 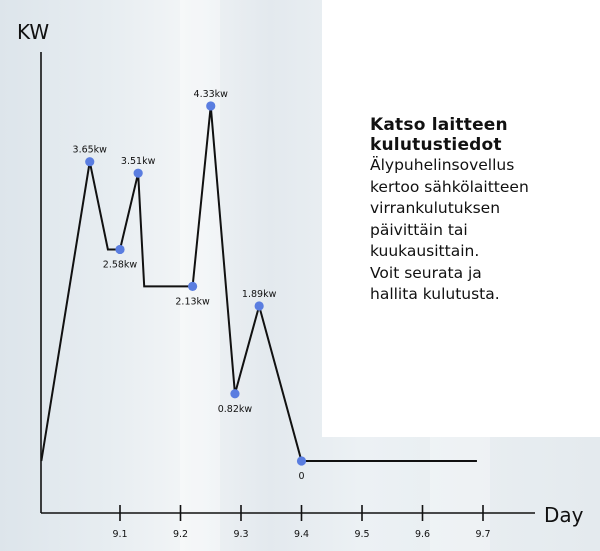 I want to click on data-label: 4.33kw, so click(x=211, y=94).